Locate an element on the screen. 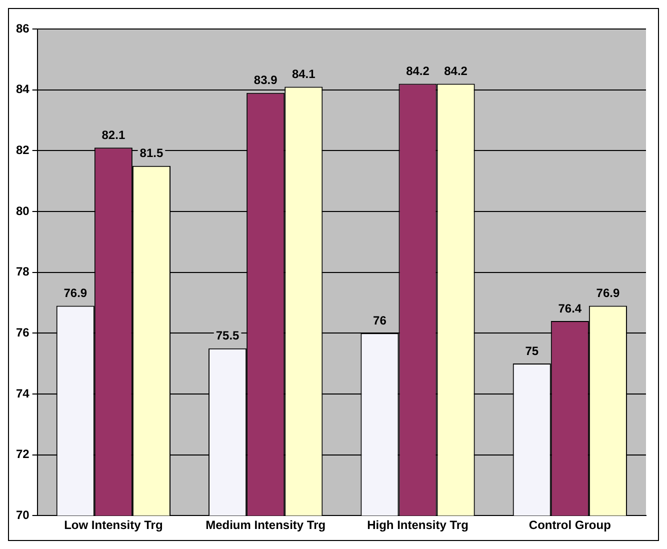 This screenshot has height=549, width=667. y-tick-label: 74 is located at coordinates (23, 393).